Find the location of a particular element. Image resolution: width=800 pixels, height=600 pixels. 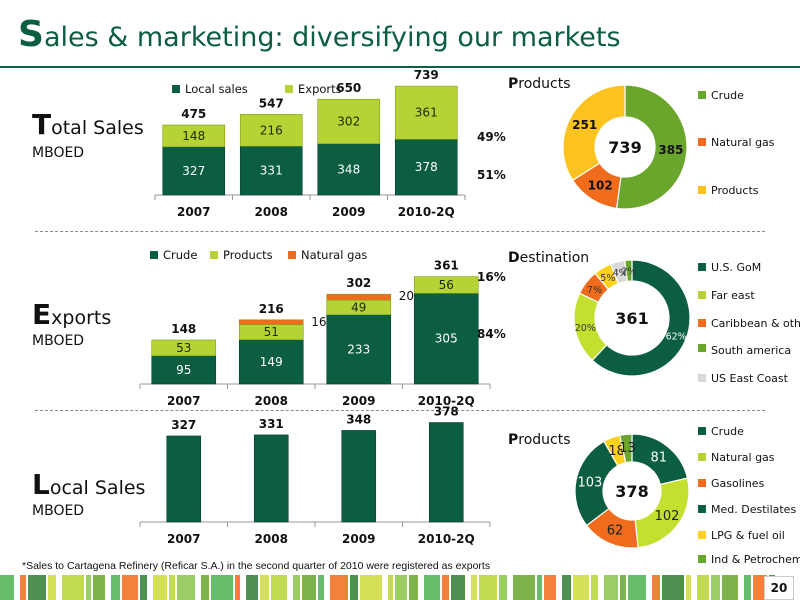

bar-total-label: 348 is located at coordinates (358, 419).